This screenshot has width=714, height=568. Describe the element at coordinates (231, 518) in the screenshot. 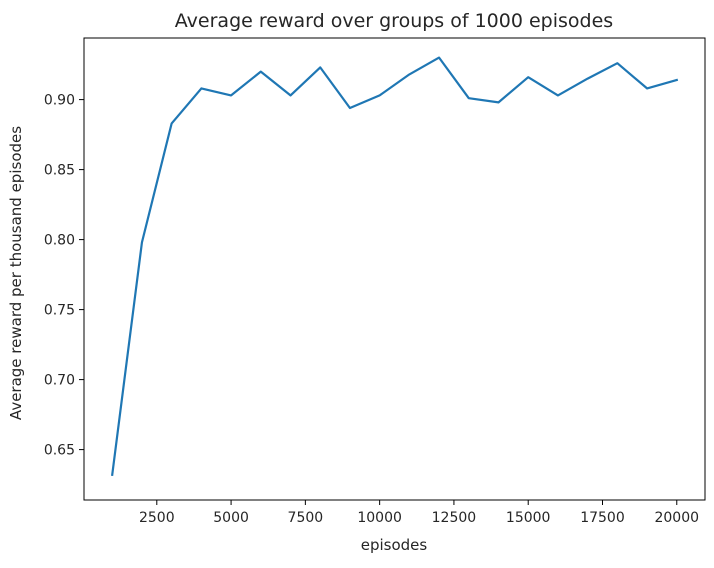

I see `x-tick-label: 5000` at that location.